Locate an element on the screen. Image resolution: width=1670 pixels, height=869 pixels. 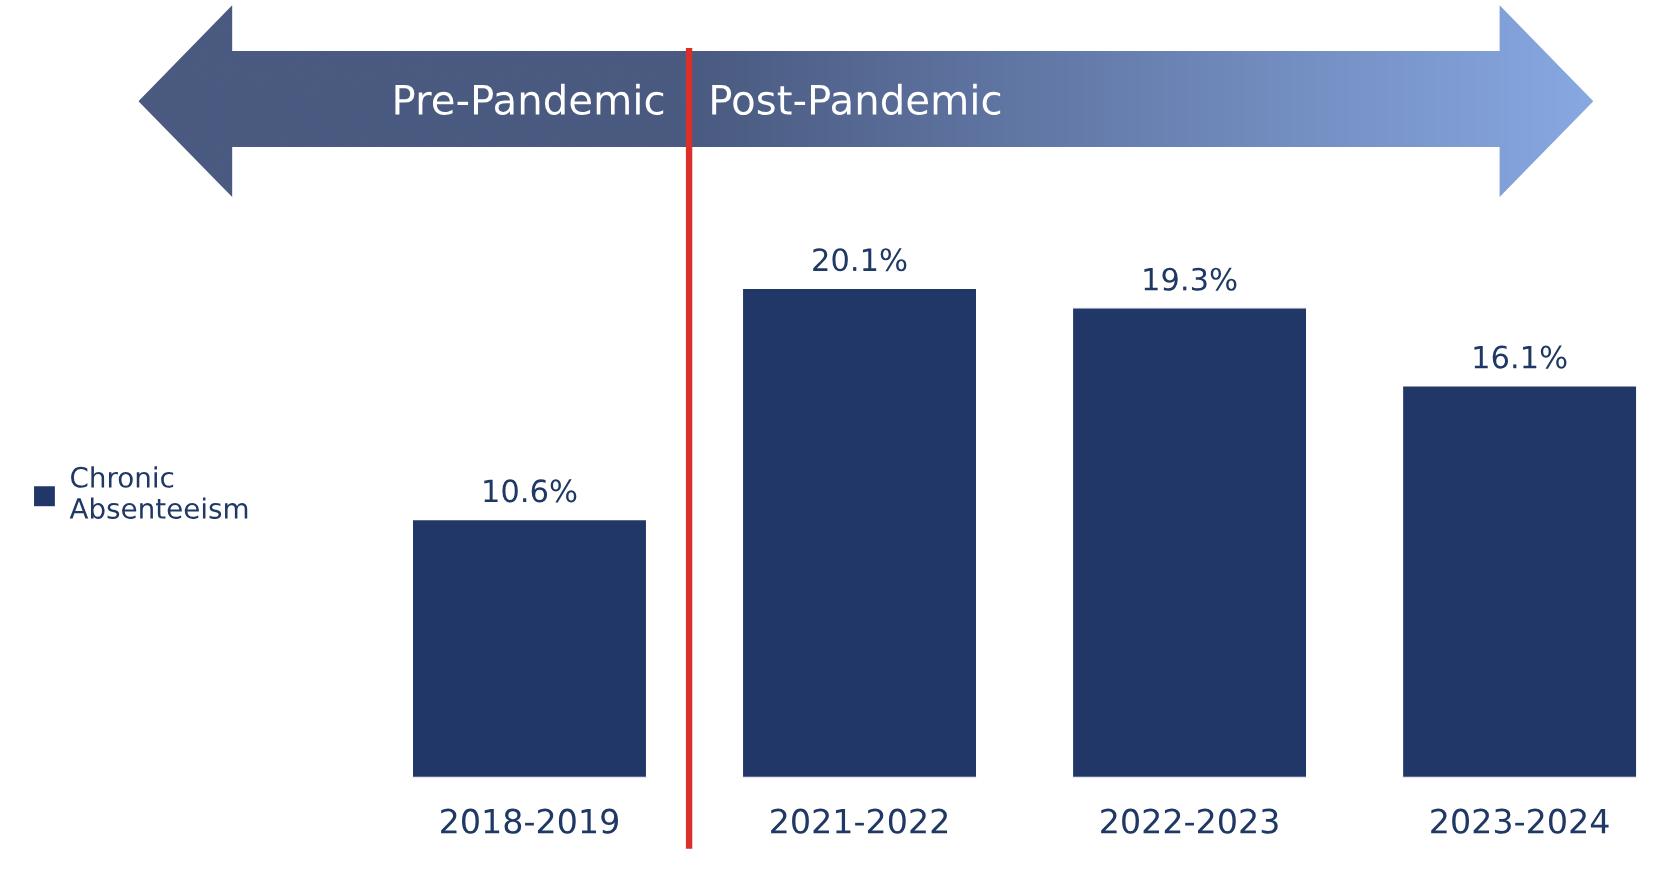
x-tick-label: 2023-2024 is located at coordinates (1520, 821).